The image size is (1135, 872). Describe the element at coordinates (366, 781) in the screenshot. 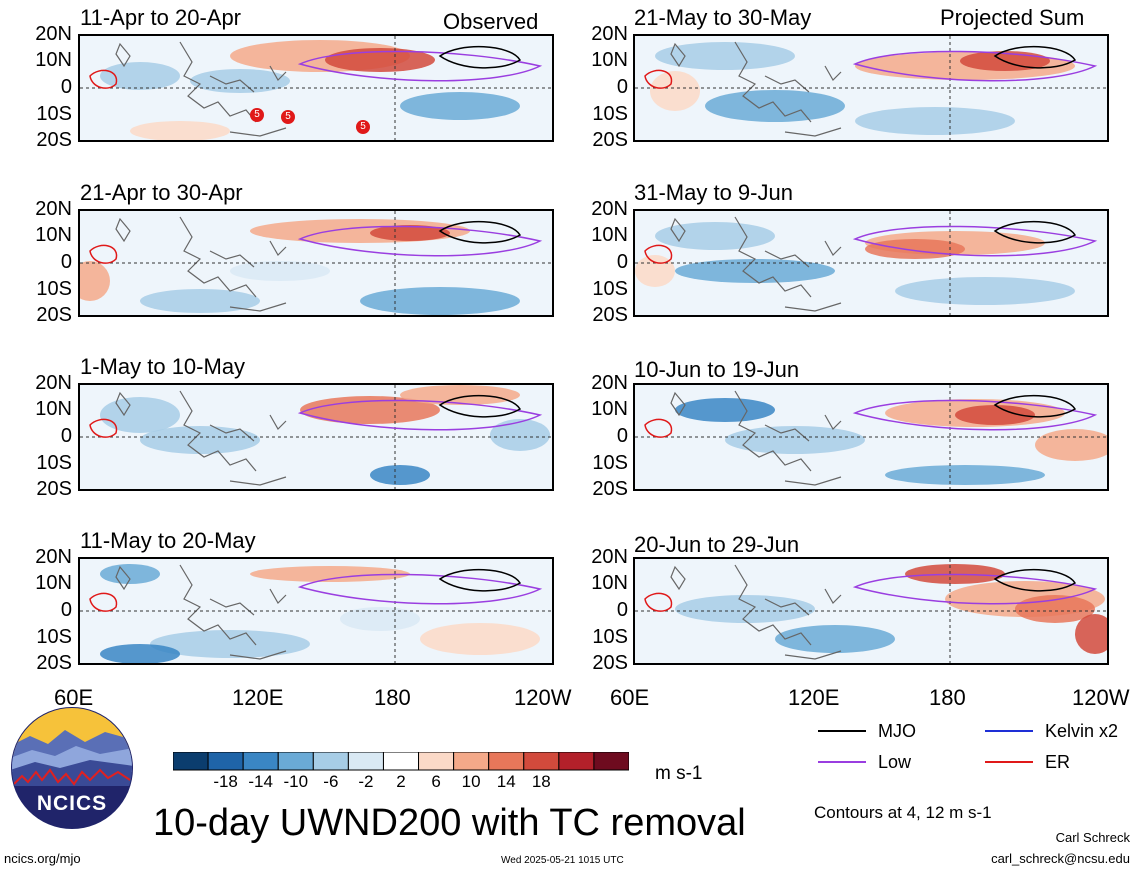

I see `colorbar-label: -2` at that location.